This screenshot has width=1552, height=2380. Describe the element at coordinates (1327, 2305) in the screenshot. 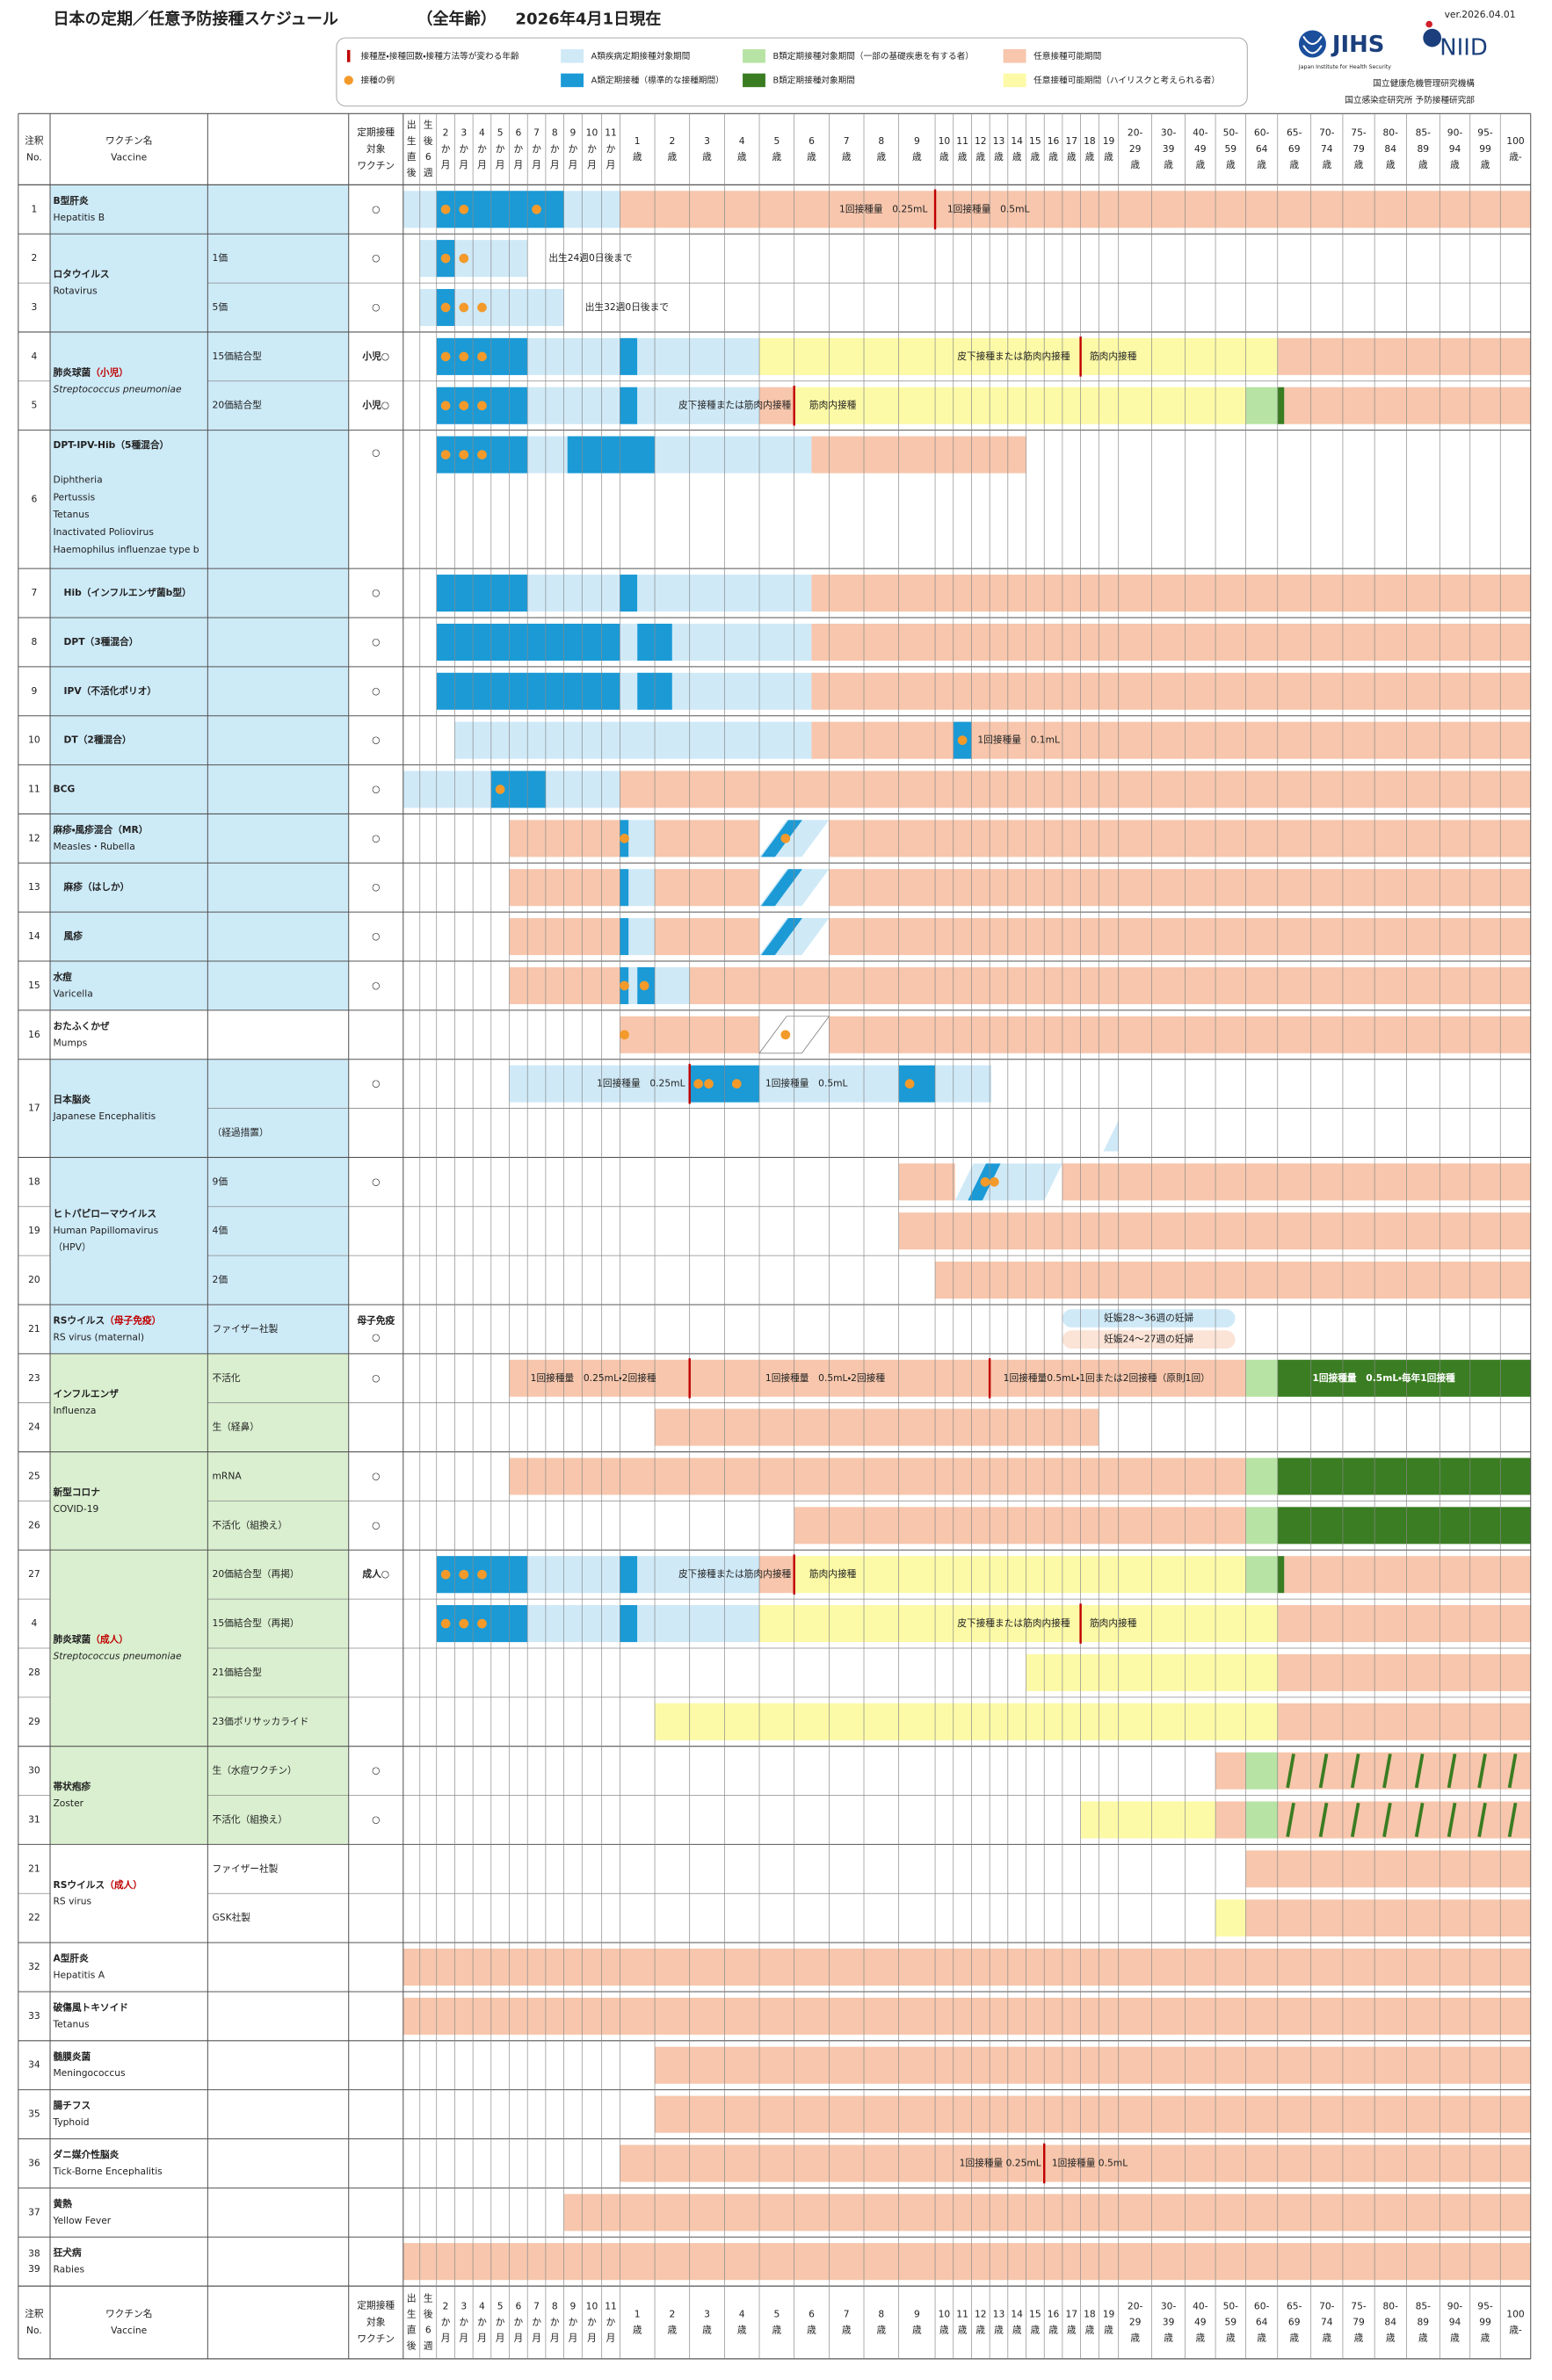

I see `column-label: 70-` at that location.